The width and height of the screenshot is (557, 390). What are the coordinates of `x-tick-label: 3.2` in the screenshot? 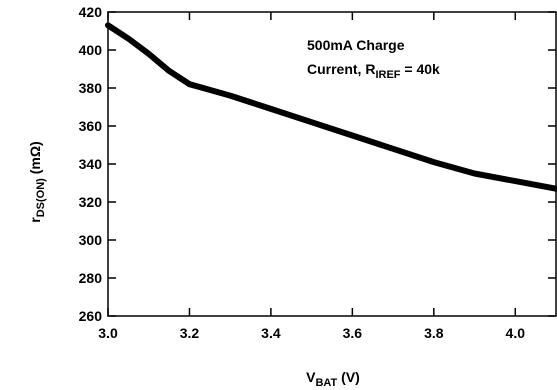 It's located at (190, 333).